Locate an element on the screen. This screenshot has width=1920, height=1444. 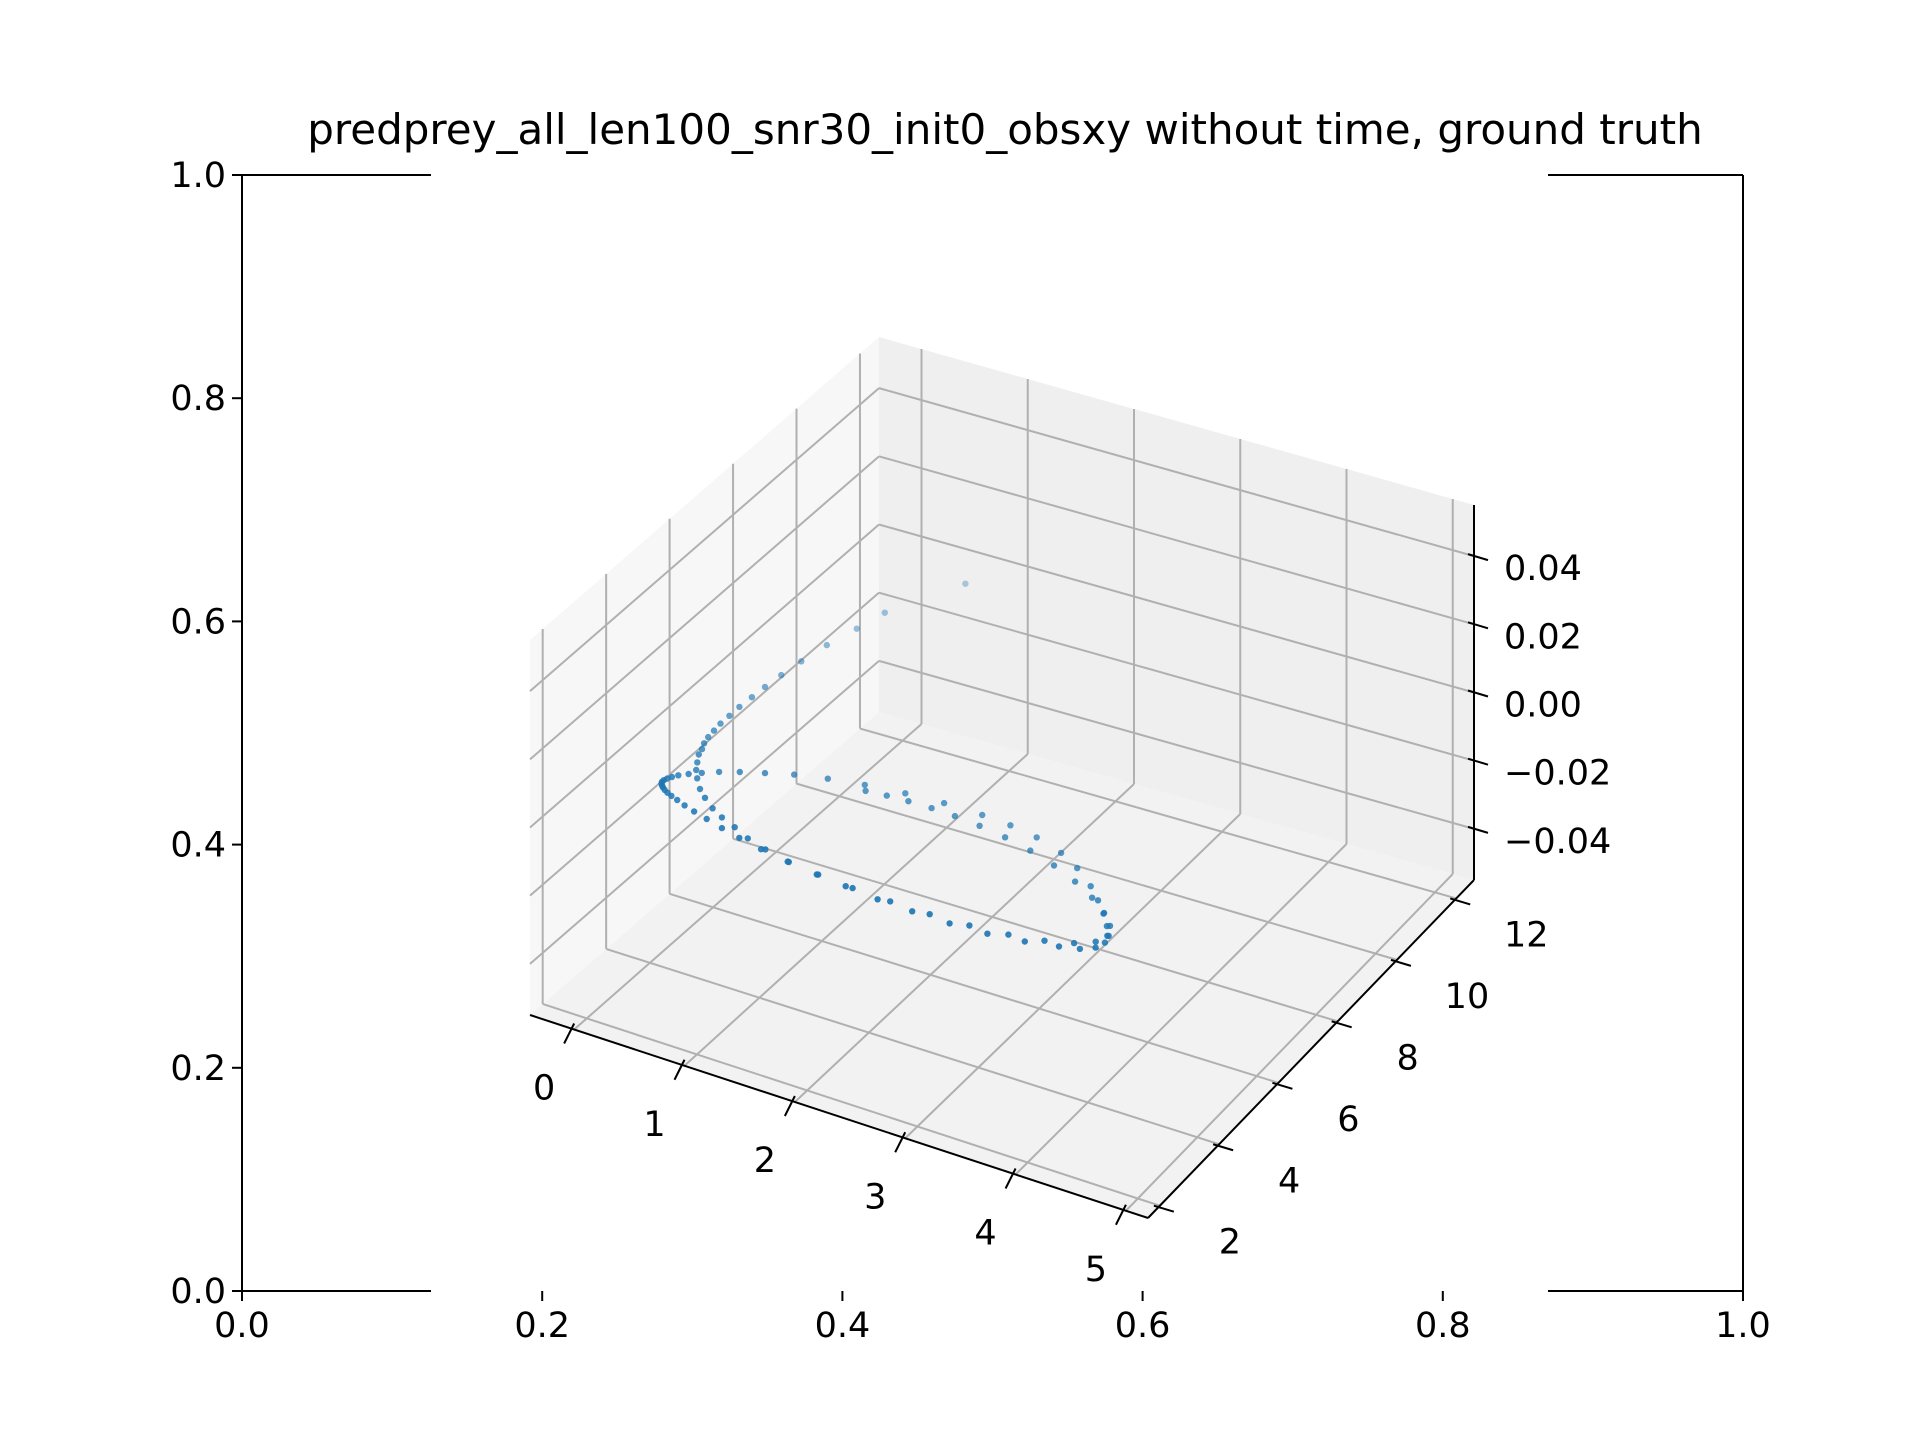
y-tick-label: 2 is located at coordinates (1230, 1243).